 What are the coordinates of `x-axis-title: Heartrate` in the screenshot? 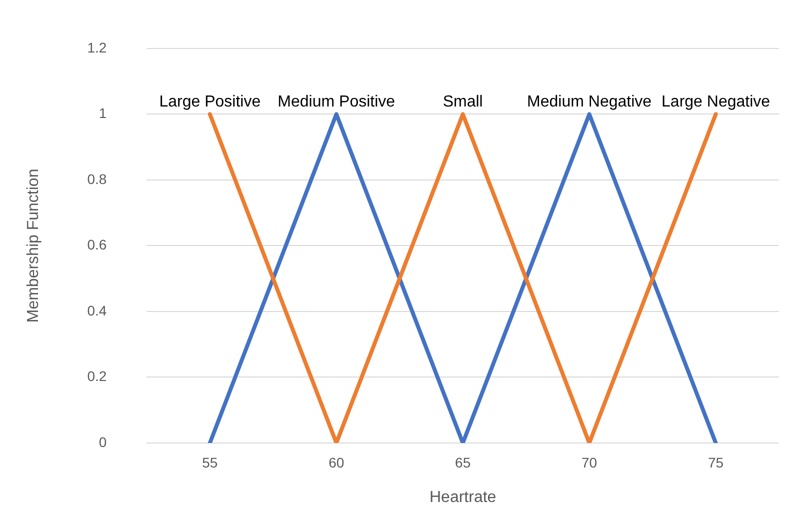 It's located at (462, 497).